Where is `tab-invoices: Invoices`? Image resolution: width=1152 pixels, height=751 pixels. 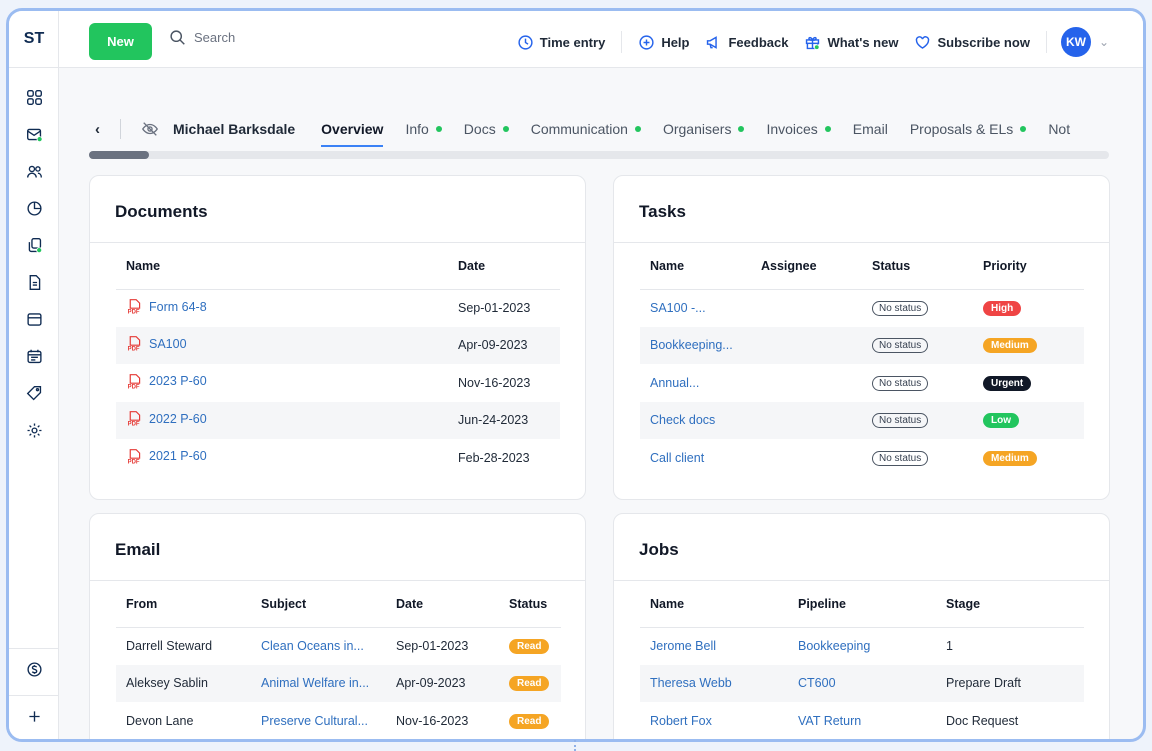 tab-invoices: Invoices is located at coordinates (798, 129).